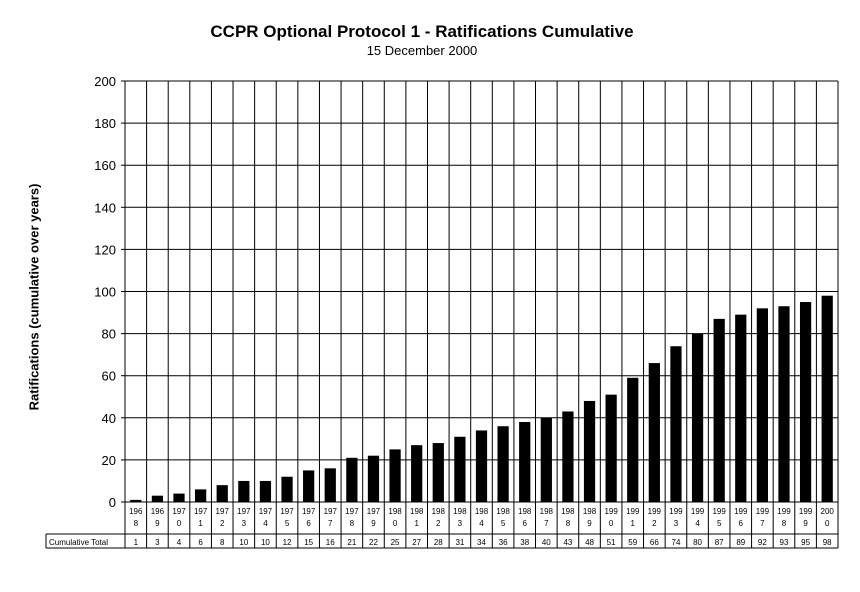 The height and width of the screenshot is (592, 860). I want to click on table-value: 43, so click(567, 542).